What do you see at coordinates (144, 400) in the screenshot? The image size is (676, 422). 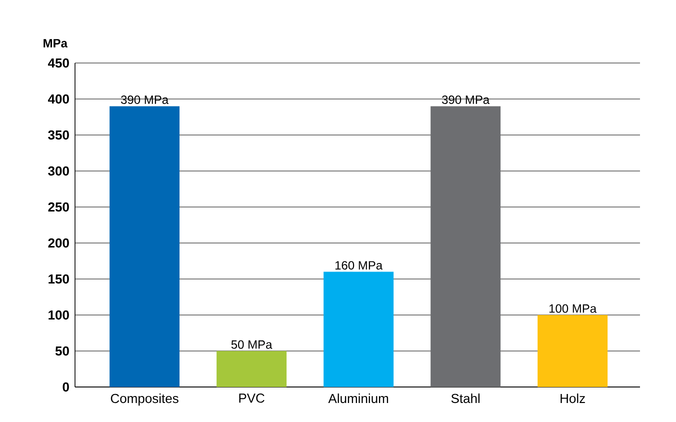 I see `x-tick-label: Composites` at bounding box center [144, 400].